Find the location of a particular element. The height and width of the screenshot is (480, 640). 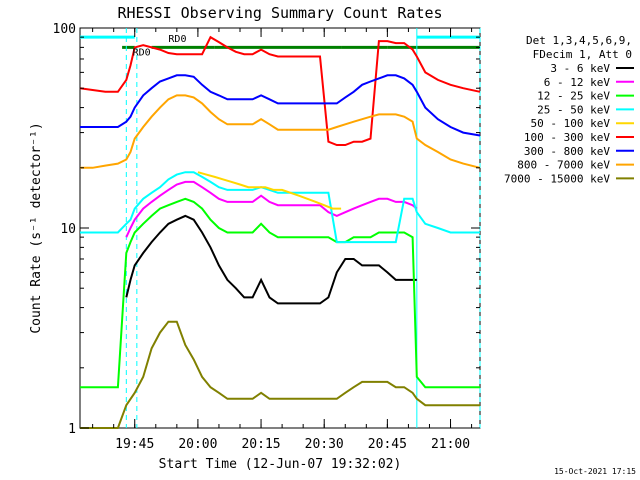

x-tick-label: 20:00 is located at coordinates (197, 444).